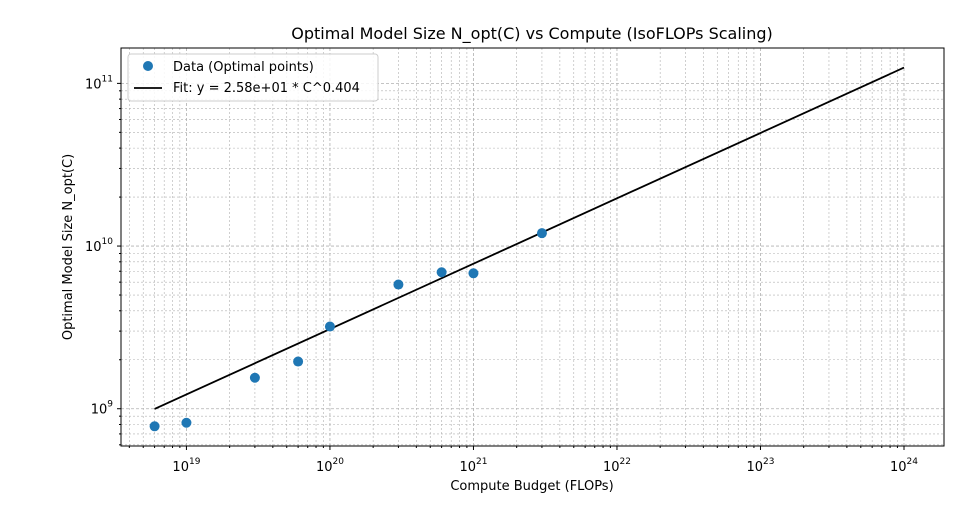  Describe the element at coordinates (102, 409) in the screenshot. I see `y-tick-label: 109` at that location.